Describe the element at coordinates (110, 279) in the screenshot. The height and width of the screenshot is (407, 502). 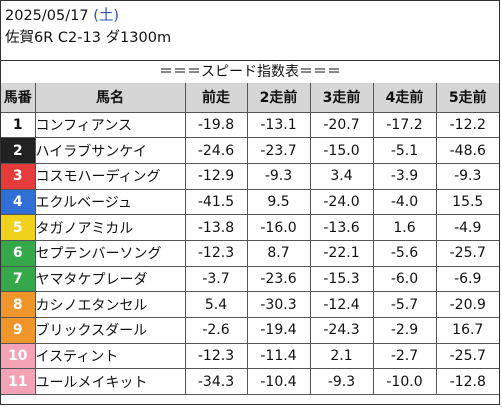
I see `horse-name: ヤマタケプレーダ` at that location.